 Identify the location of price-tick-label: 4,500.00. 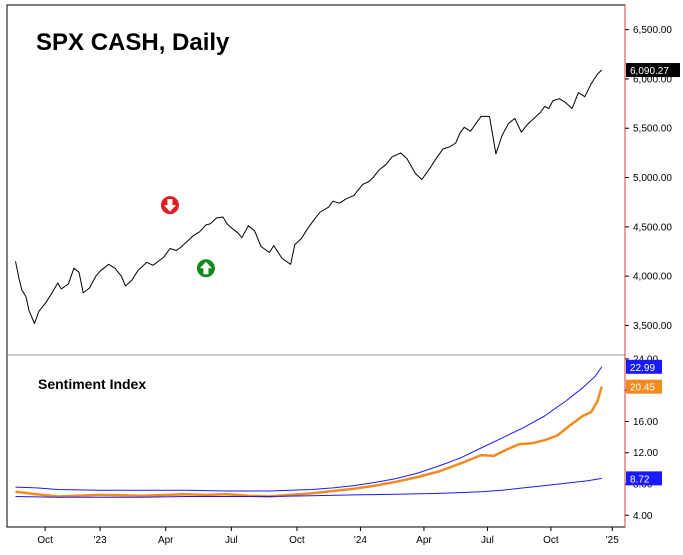
(652, 227).